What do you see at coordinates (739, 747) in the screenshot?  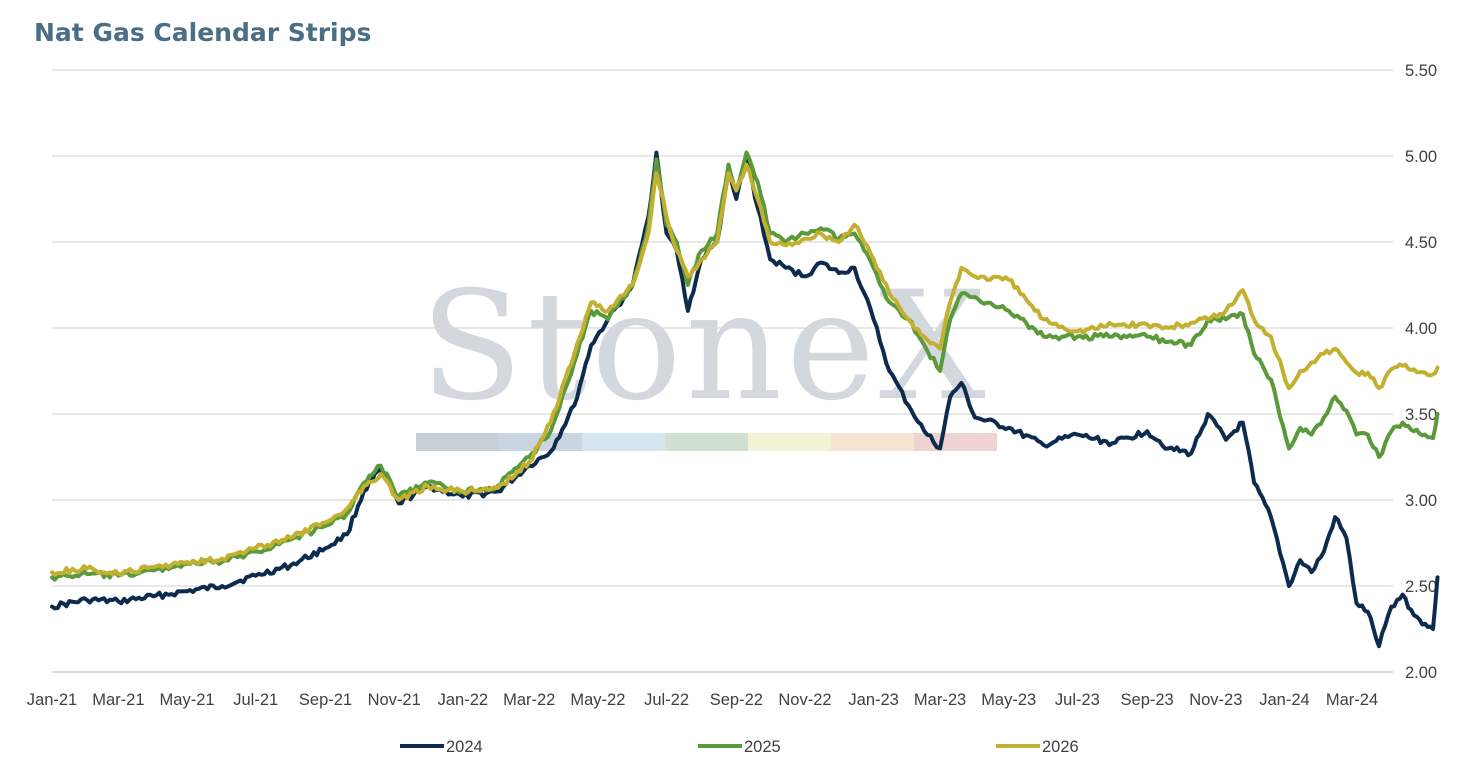 I see `legend: 2024 2025 2026` at bounding box center [739, 747].